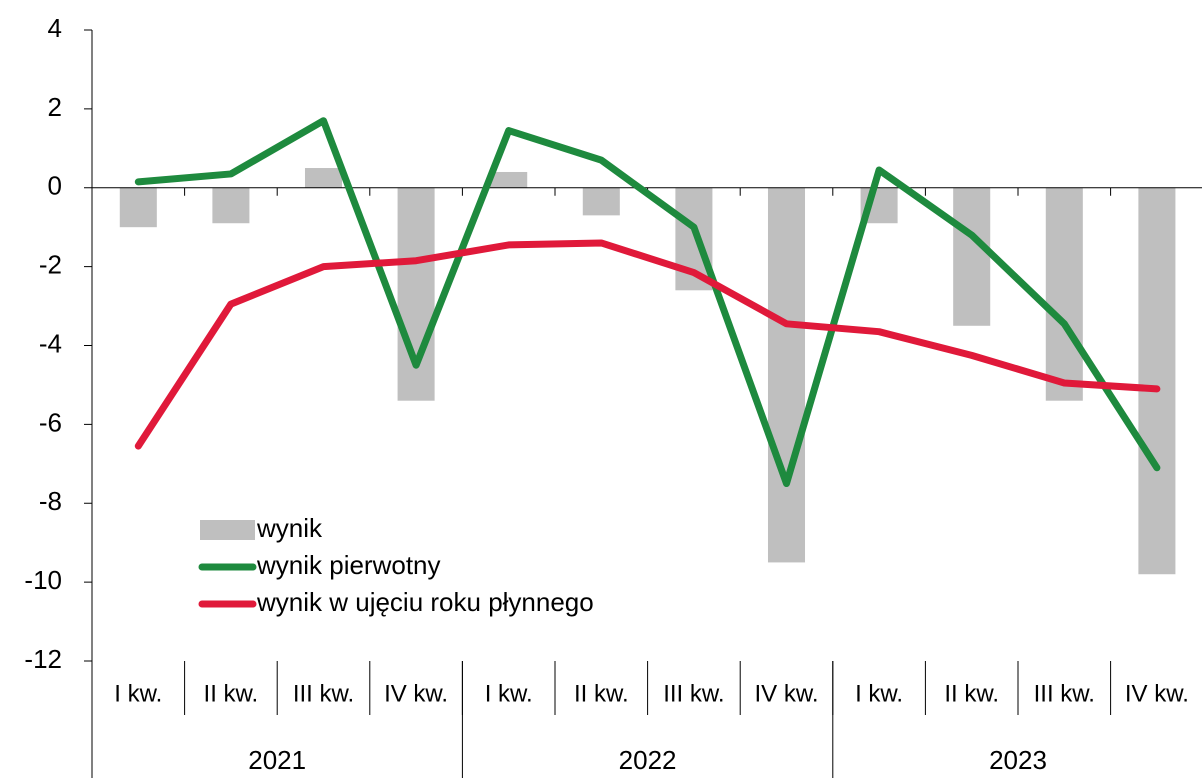 The height and width of the screenshot is (778, 1202). What do you see at coordinates (227, 530) in the screenshot?
I see `legend-swatch` at bounding box center [227, 530].